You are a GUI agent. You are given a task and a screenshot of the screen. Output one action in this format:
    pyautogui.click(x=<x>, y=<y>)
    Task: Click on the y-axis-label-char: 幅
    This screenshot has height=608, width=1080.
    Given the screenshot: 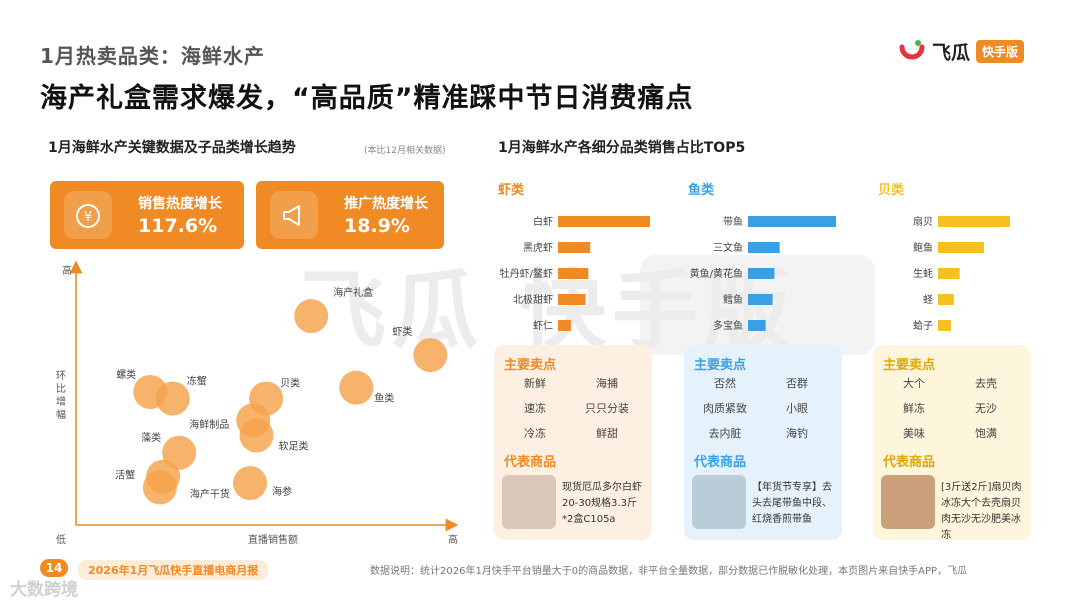 What is the action you would take?
    pyautogui.click(x=61, y=414)
    